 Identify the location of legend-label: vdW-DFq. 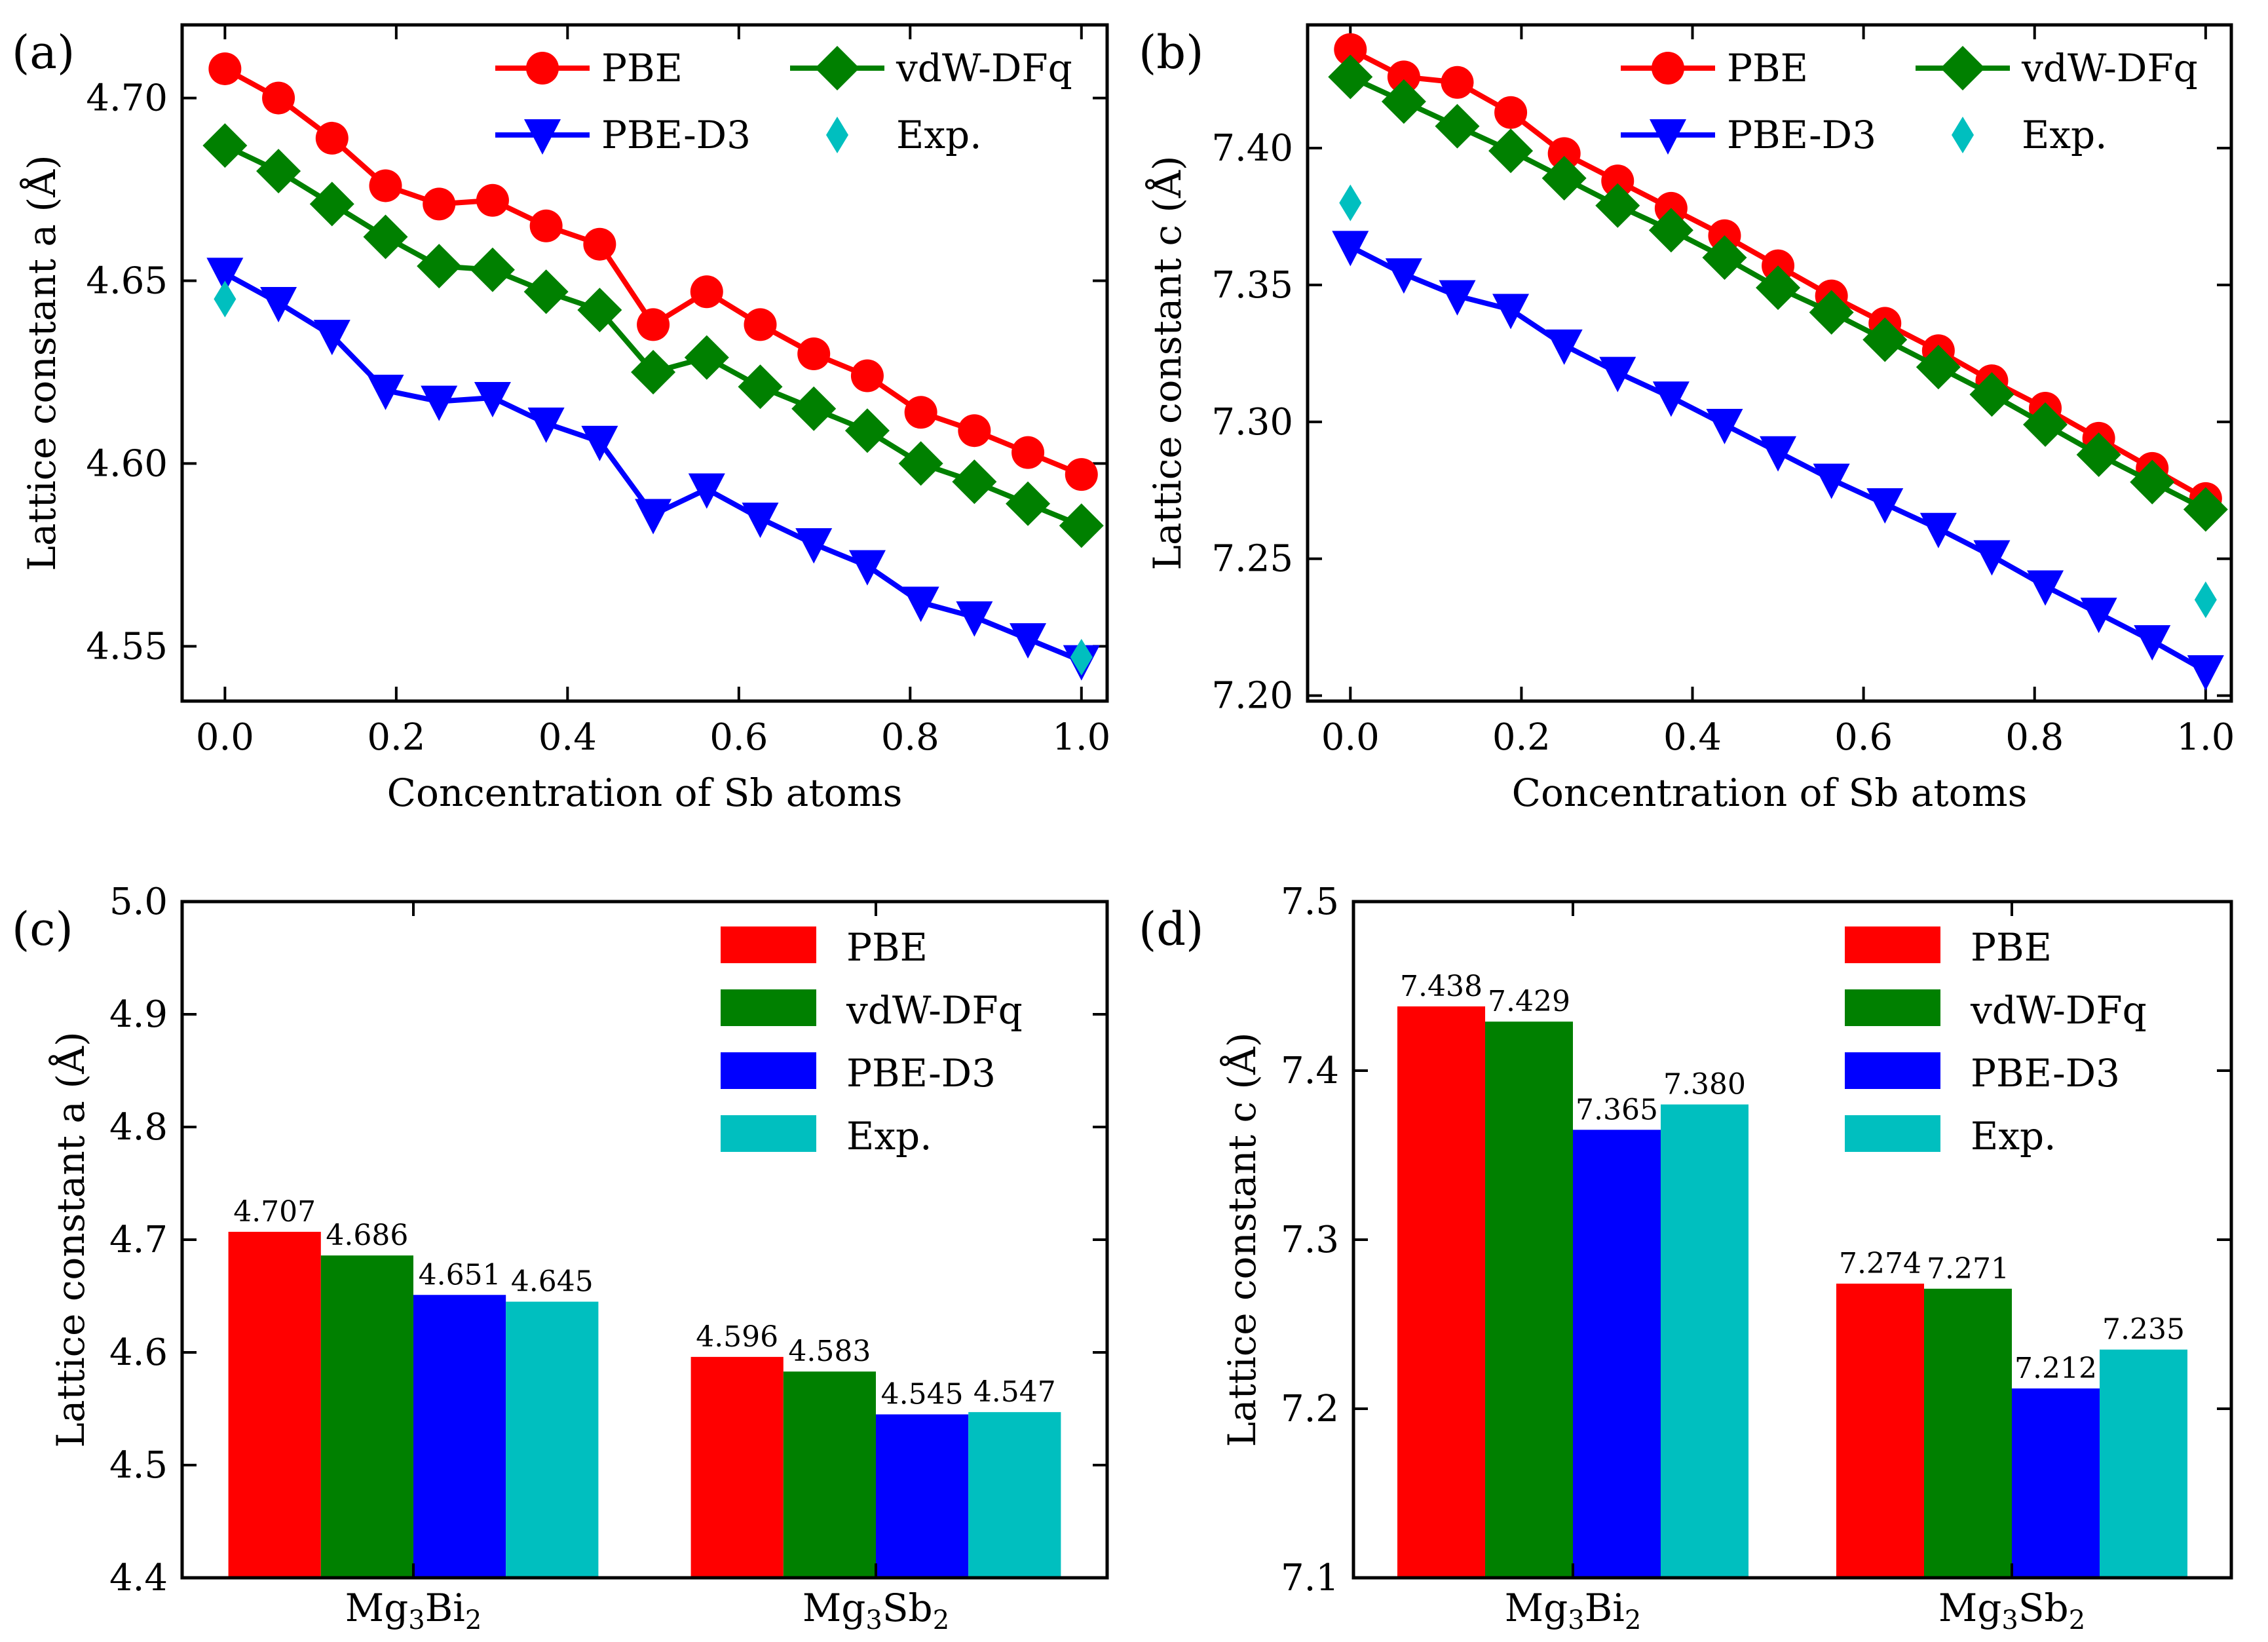
(2058, 1010).